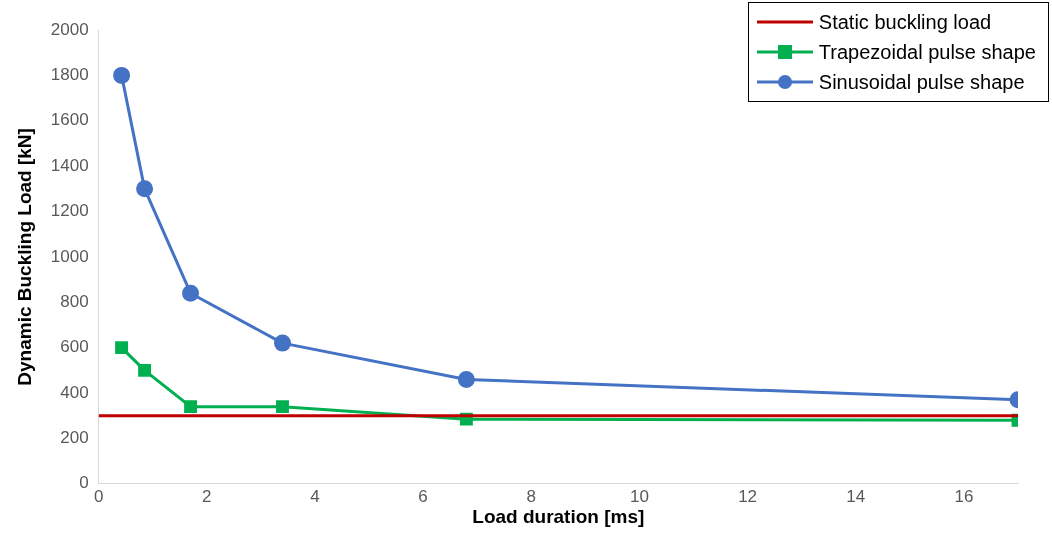 The width and height of the screenshot is (1052, 533). Describe the element at coordinates (24, 257) in the screenshot. I see `y-axis-title: Dynamic Buckling Load [kN]` at that location.